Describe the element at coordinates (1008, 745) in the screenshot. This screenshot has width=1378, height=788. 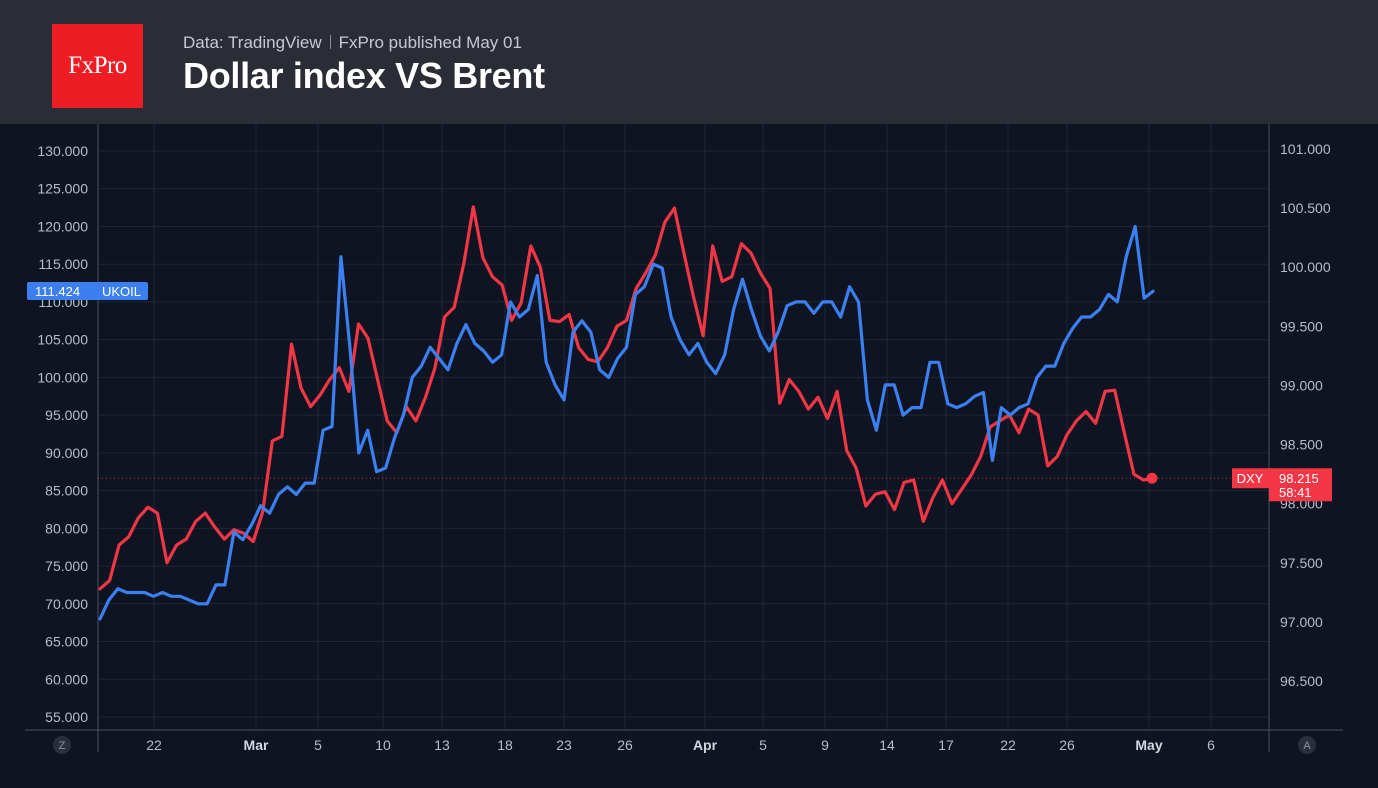
I see `x-tick-label-13: 22` at that location.